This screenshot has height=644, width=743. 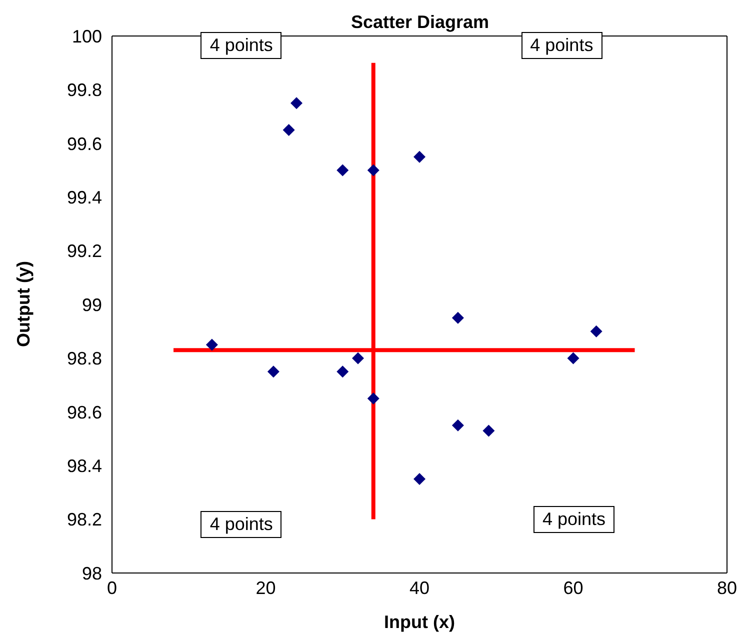 I want to click on y-tick-label: 99.8, so click(x=84, y=90).